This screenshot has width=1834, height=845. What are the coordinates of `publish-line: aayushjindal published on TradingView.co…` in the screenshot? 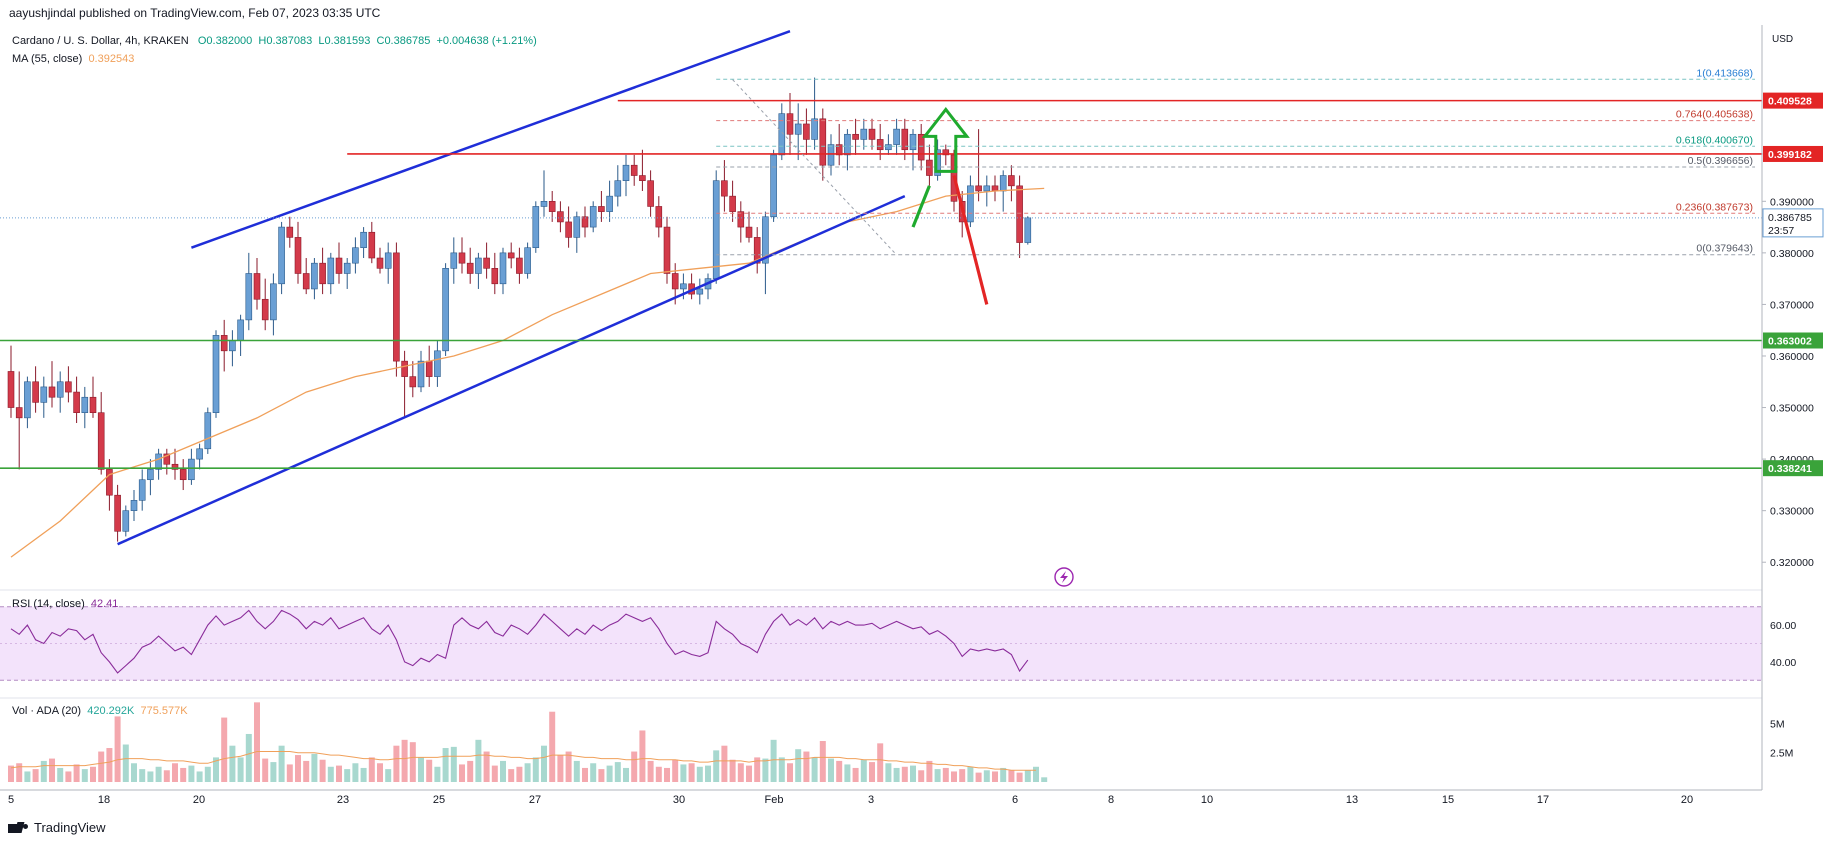 It's located at (195, 13).